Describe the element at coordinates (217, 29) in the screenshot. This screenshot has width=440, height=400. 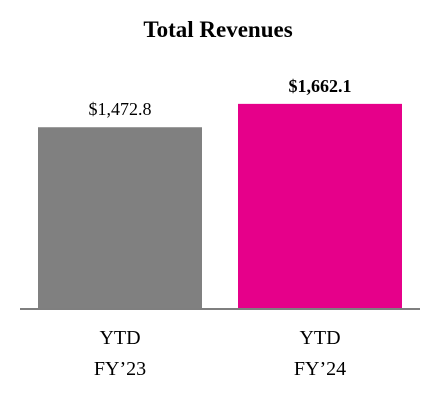
I see `chart-title: Total Revenues` at that location.